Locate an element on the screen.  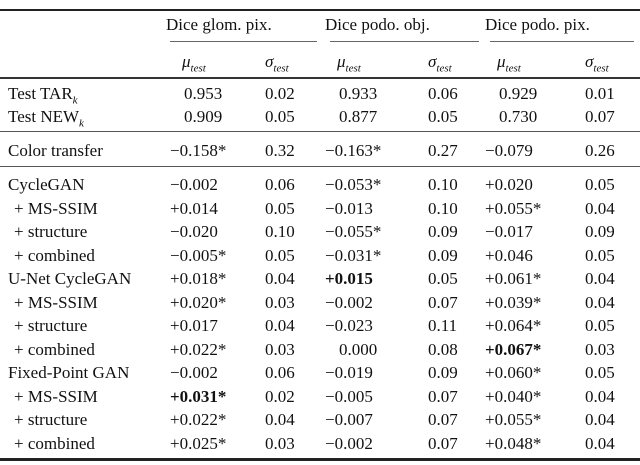
table-cell: 0.929 is located at coordinates (518, 93).